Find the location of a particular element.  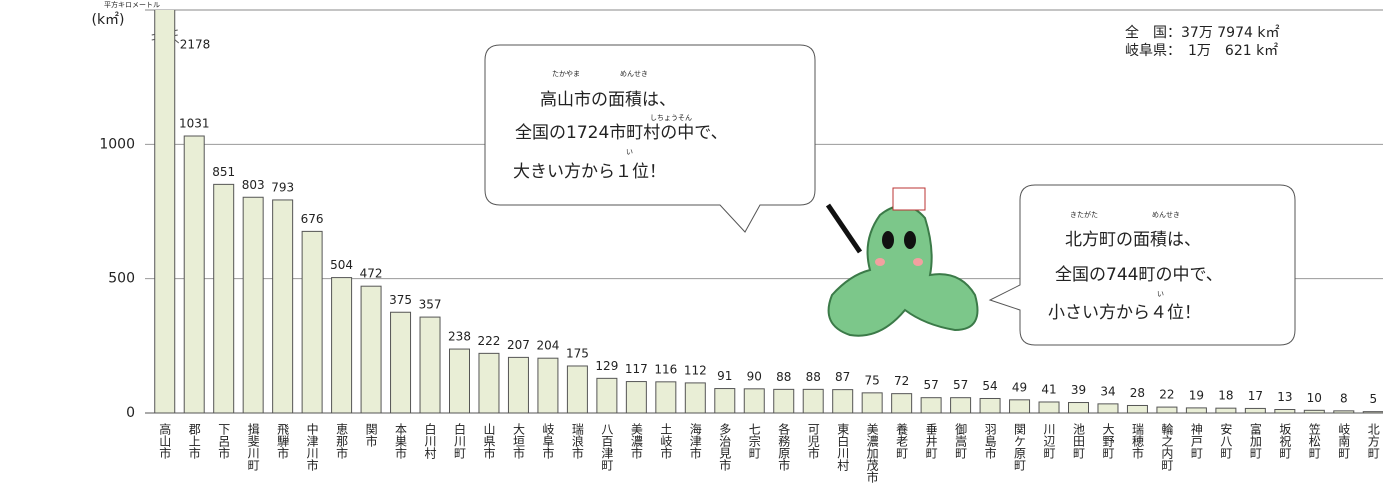

mascot is located at coordinates (902, 262).